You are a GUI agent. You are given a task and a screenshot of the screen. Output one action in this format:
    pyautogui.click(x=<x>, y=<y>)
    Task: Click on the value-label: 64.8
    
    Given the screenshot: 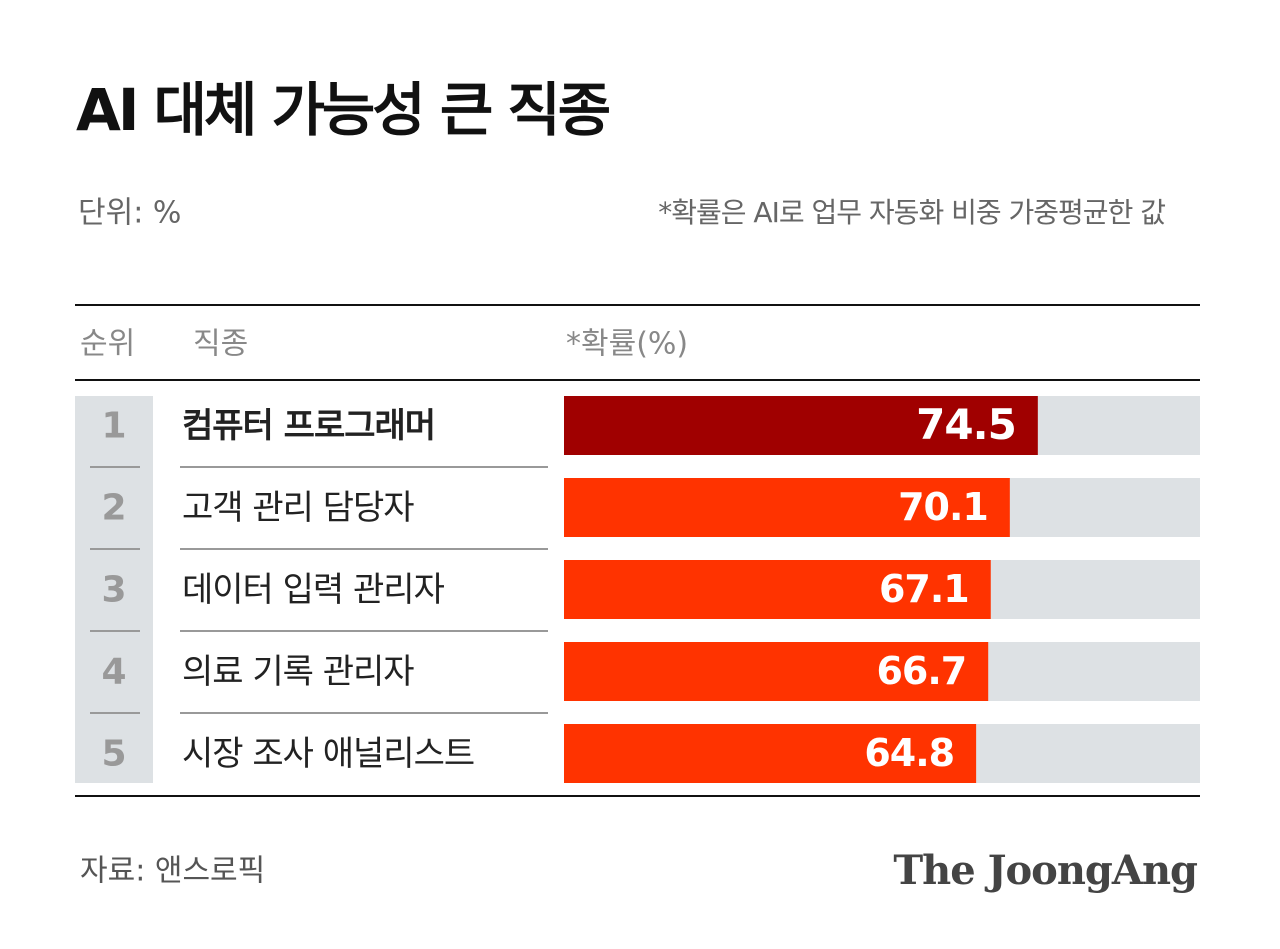 What is the action you would take?
    pyautogui.click(x=909, y=753)
    